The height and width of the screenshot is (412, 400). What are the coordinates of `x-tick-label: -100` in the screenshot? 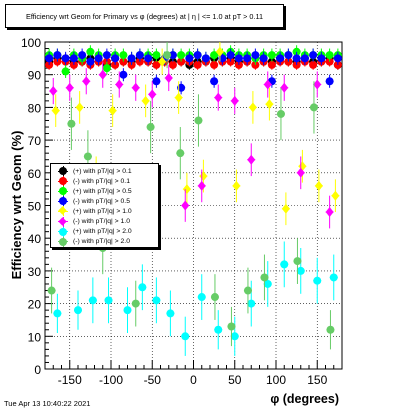 It's located at (111, 380).